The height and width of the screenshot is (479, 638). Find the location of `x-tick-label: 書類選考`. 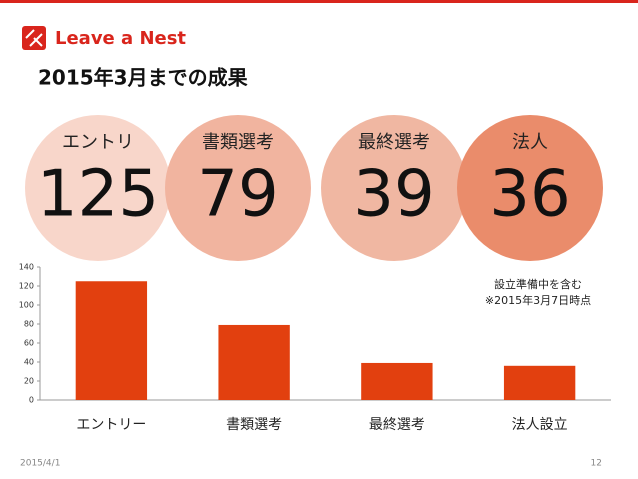

x-tick-label: 書類選考 is located at coordinates (254, 425).